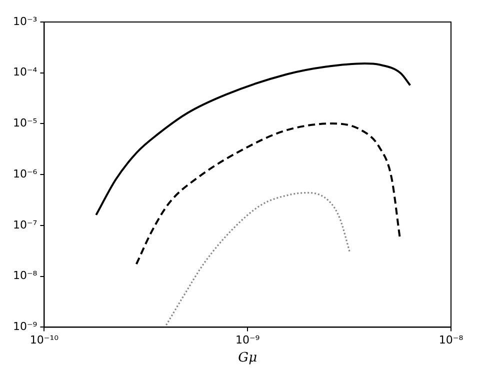 The image size is (491, 368). Describe the element at coordinates (247, 340) in the screenshot. I see `x-tick-label: 10⁻⁹` at that location.